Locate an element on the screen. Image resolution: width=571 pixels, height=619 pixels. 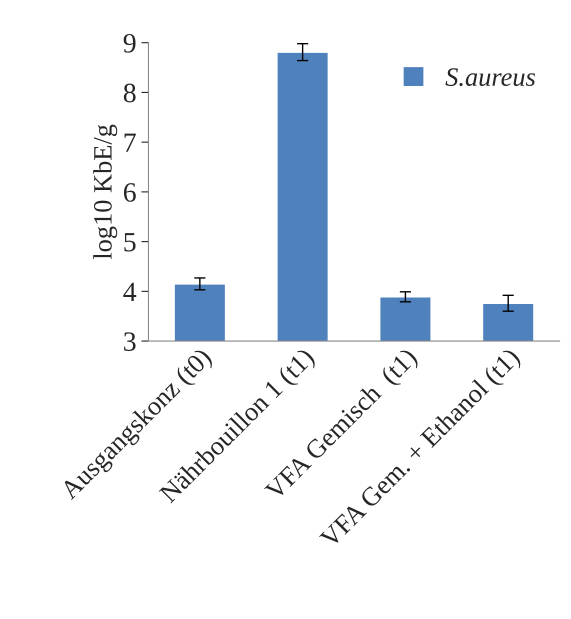
y-axis-title: log10 KbE/g is located at coordinates (105, 192).